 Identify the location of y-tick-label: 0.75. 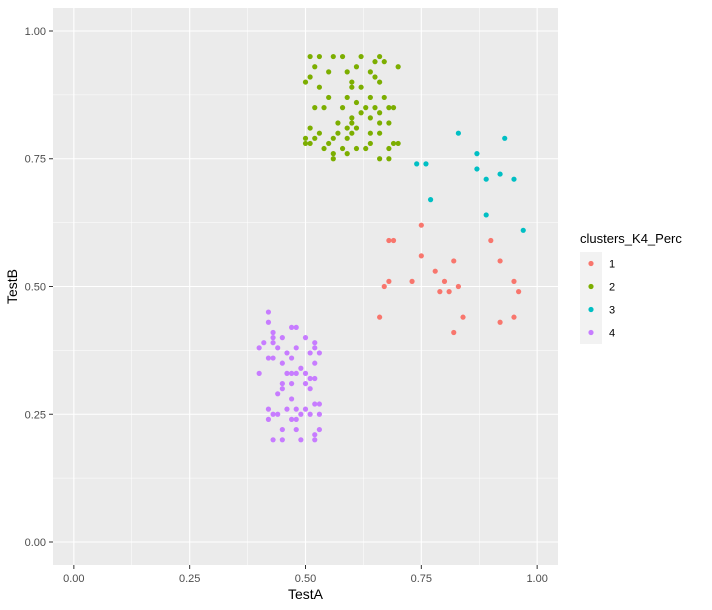
(35, 160).